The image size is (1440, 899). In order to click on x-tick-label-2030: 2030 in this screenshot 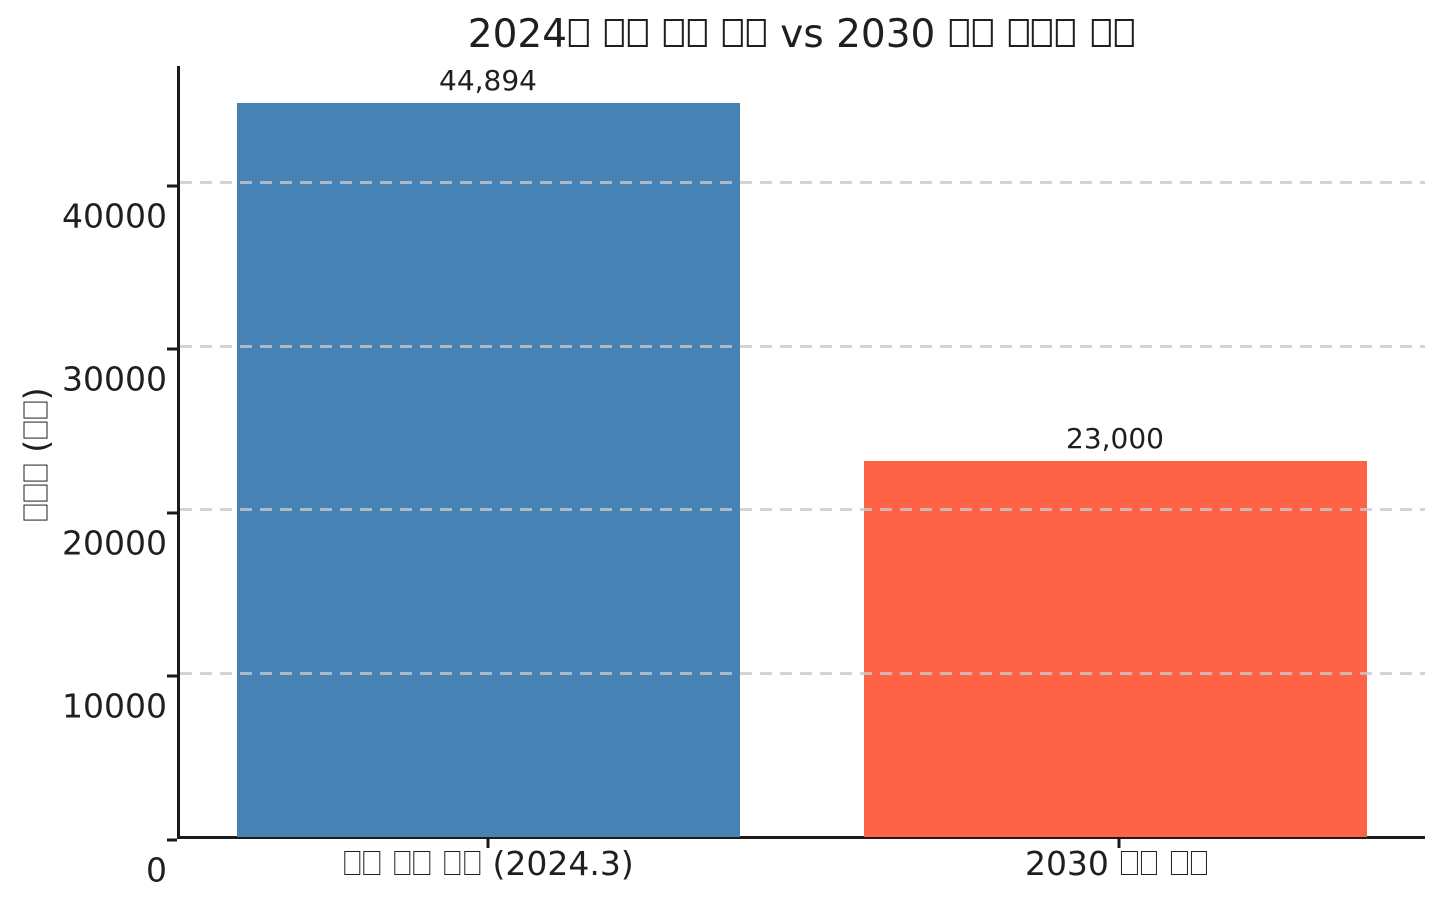, I will do `click(1117, 863)`.